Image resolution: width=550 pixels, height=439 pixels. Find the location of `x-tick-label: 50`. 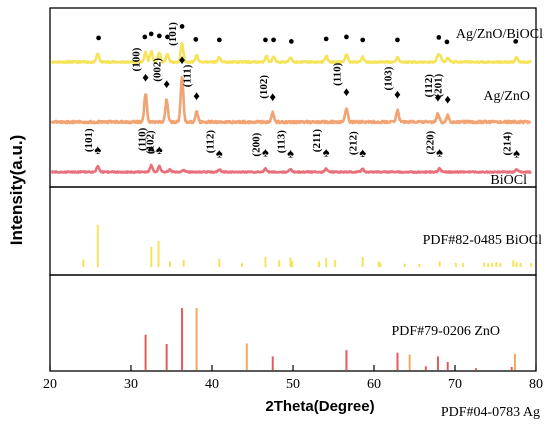

x-tick-label: 50 is located at coordinates (293, 384).